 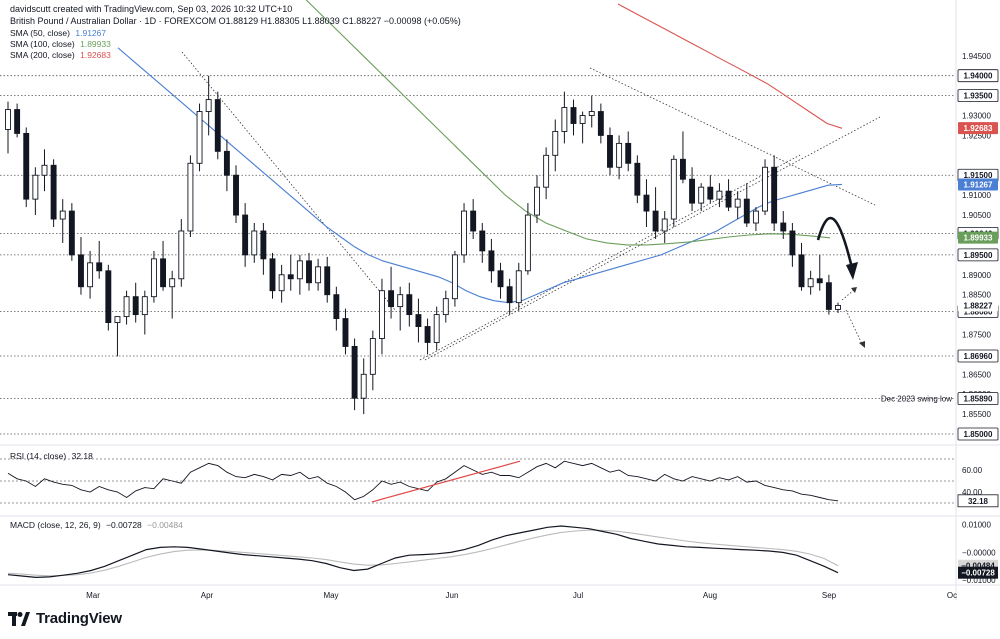 What do you see at coordinates (978, 306) in the screenshot?
I see `price-tag-label: 1.88227` at bounding box center [978, 306].